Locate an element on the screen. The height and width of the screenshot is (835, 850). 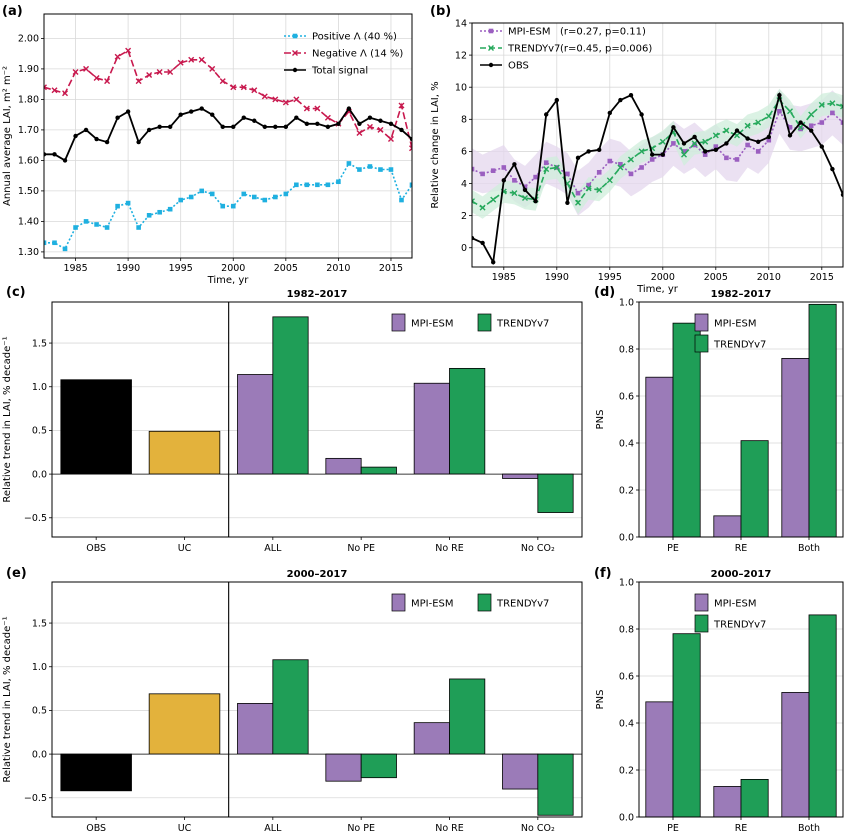
x-tick-label: 2000 is located at coordinates (233, 268).